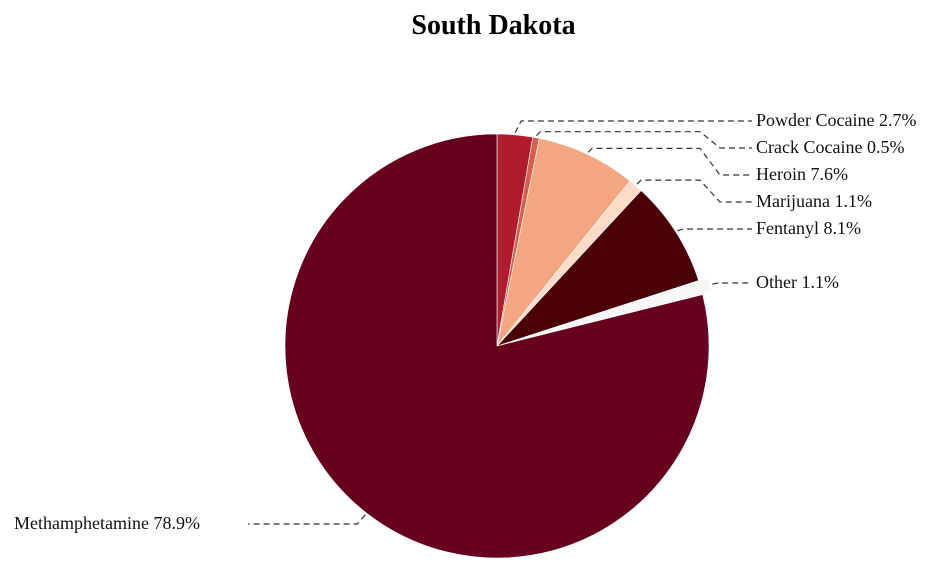 This screenshot has width=941, height=566. What do you see at coordinates (814, 201) in the screenshot?
I see `slice-label-marijuana: Marijuana 1.1%` at bounding box center [814, 201].